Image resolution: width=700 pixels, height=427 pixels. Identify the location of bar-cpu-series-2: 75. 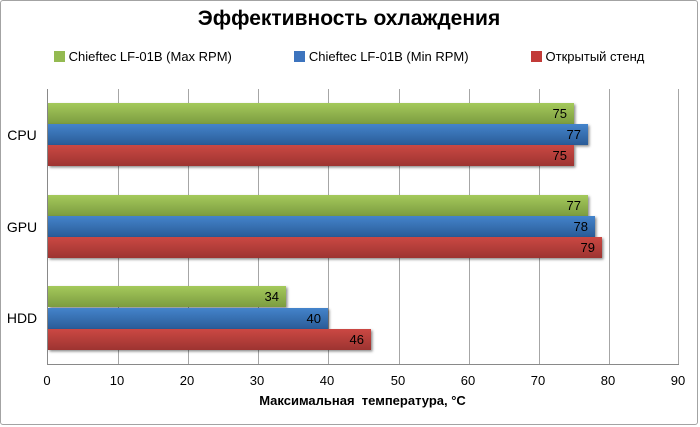
(311, 155).